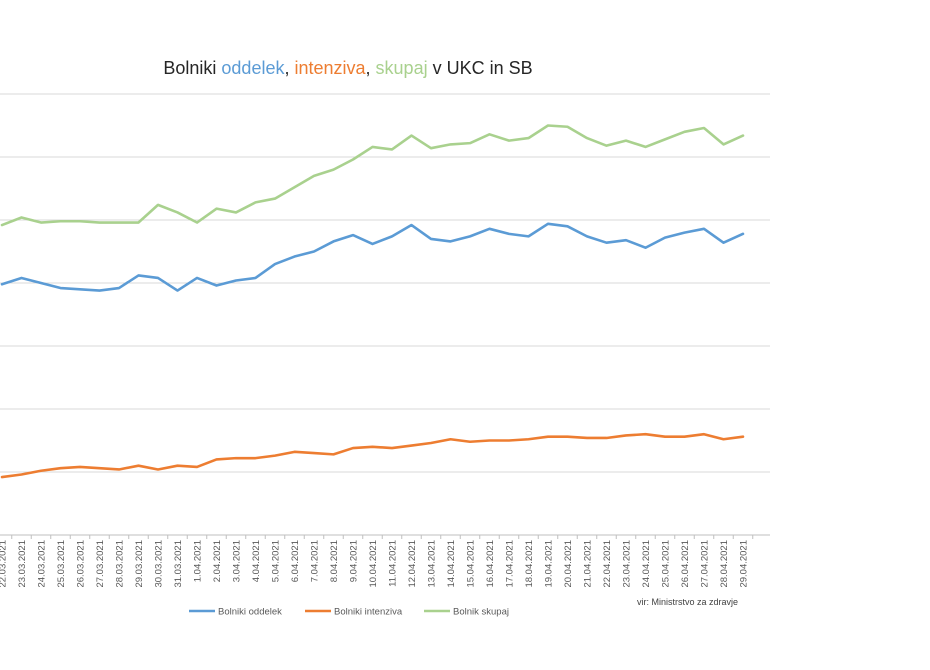  What do you see at coordinates (412, 564) in the screenshot?
I see `x-tick-label: 12.04.2021` at bounding box center [412, 564].